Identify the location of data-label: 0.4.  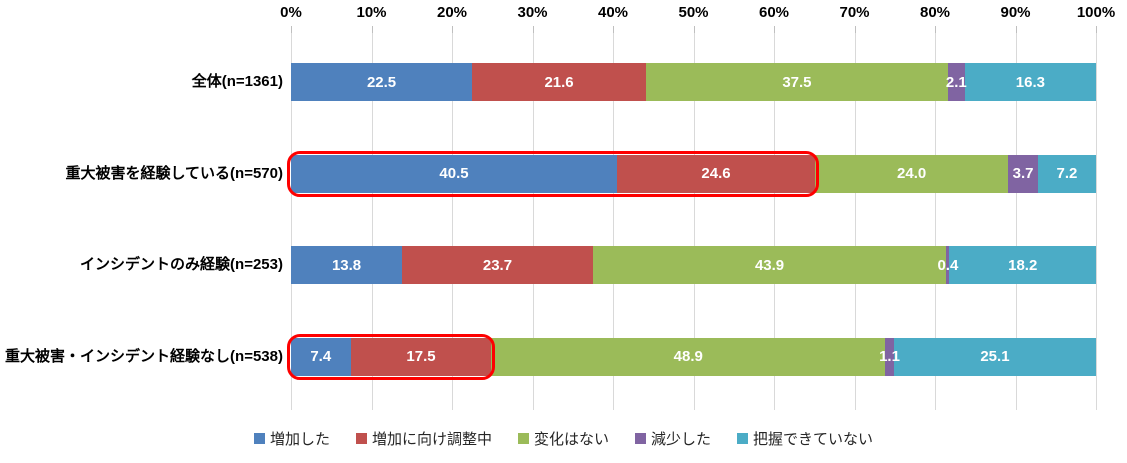
(948, 265).